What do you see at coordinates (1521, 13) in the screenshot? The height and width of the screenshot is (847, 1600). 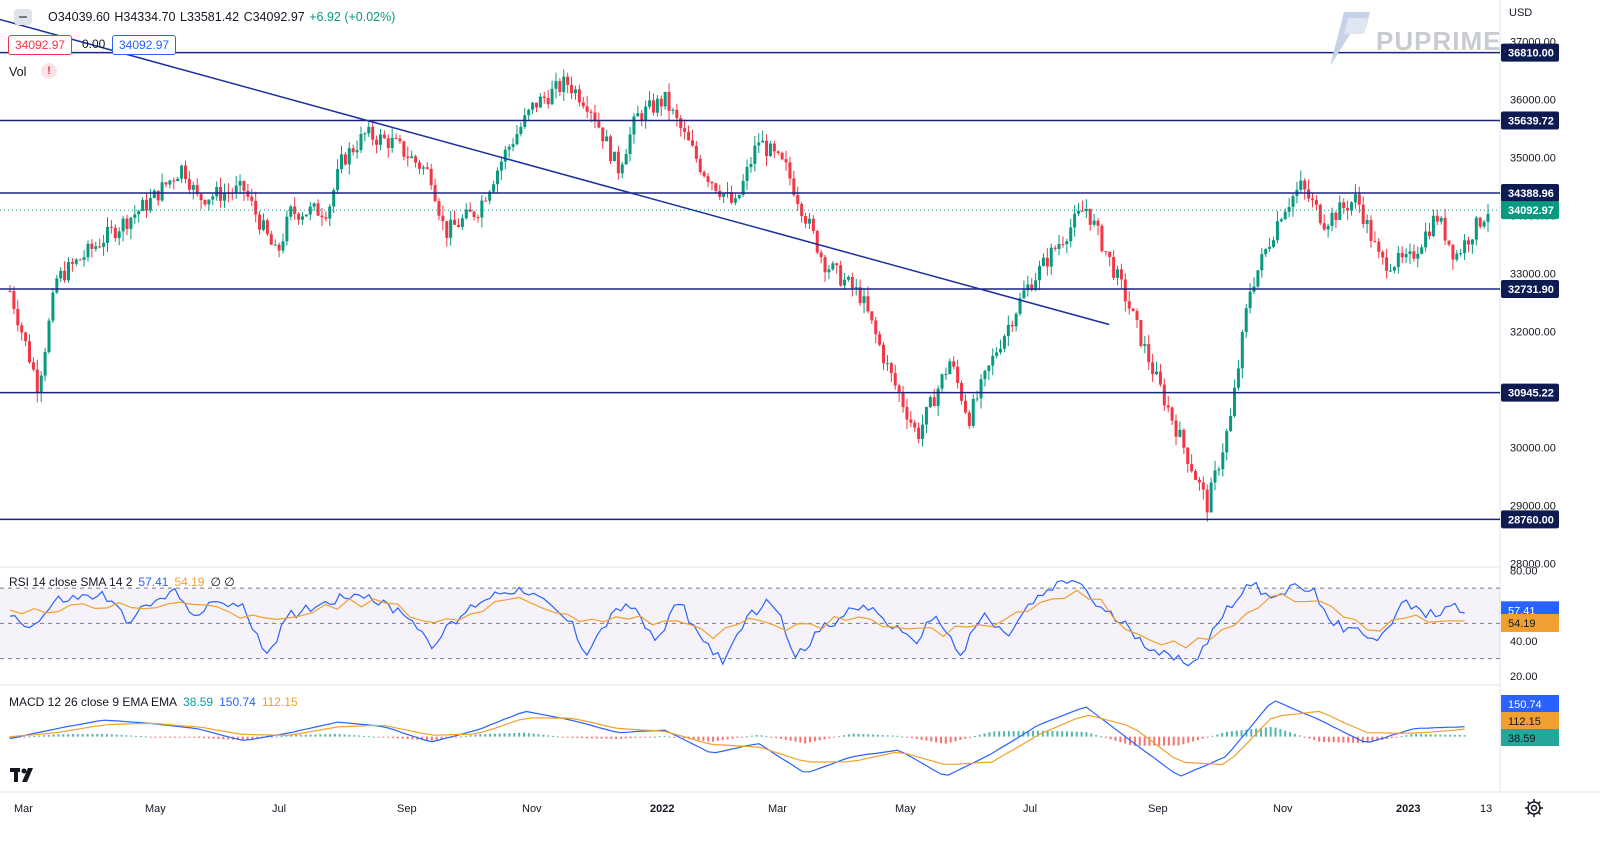 I see `currency-label: USD` at bounding box center [1521, 13].